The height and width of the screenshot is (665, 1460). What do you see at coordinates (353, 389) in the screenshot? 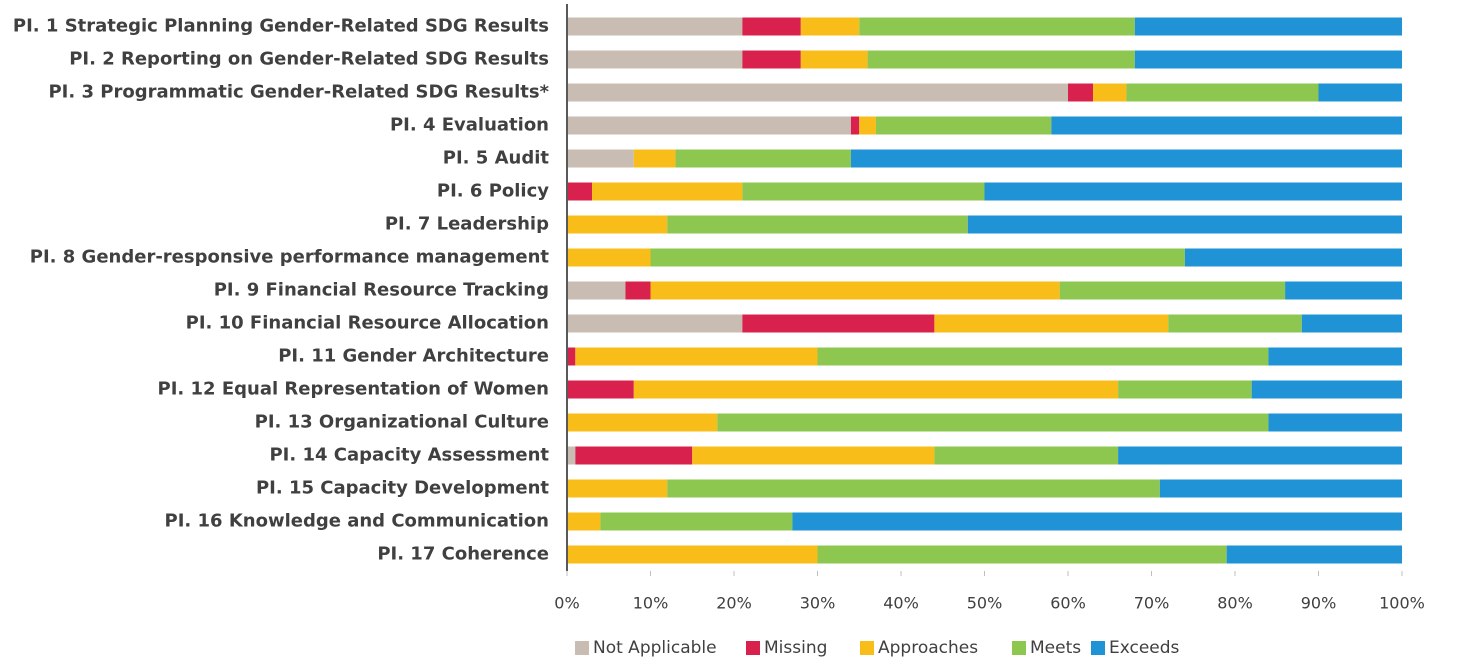
I see `category-label: PI. 12 Equal Representation of Women` at bounding box center [353, 389].